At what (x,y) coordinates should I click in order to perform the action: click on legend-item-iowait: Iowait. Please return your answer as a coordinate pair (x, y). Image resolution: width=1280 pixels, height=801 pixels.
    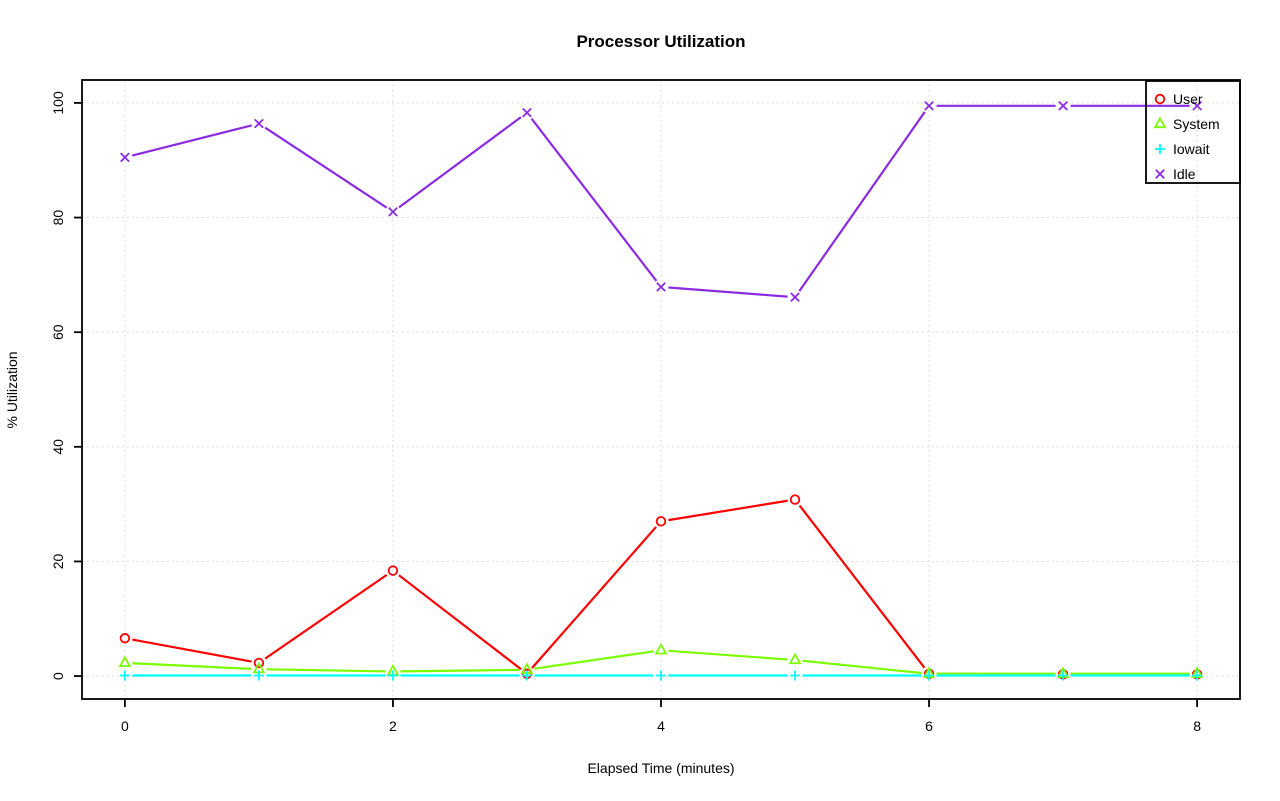
    Looking at the image, I should click on (1182, 149).